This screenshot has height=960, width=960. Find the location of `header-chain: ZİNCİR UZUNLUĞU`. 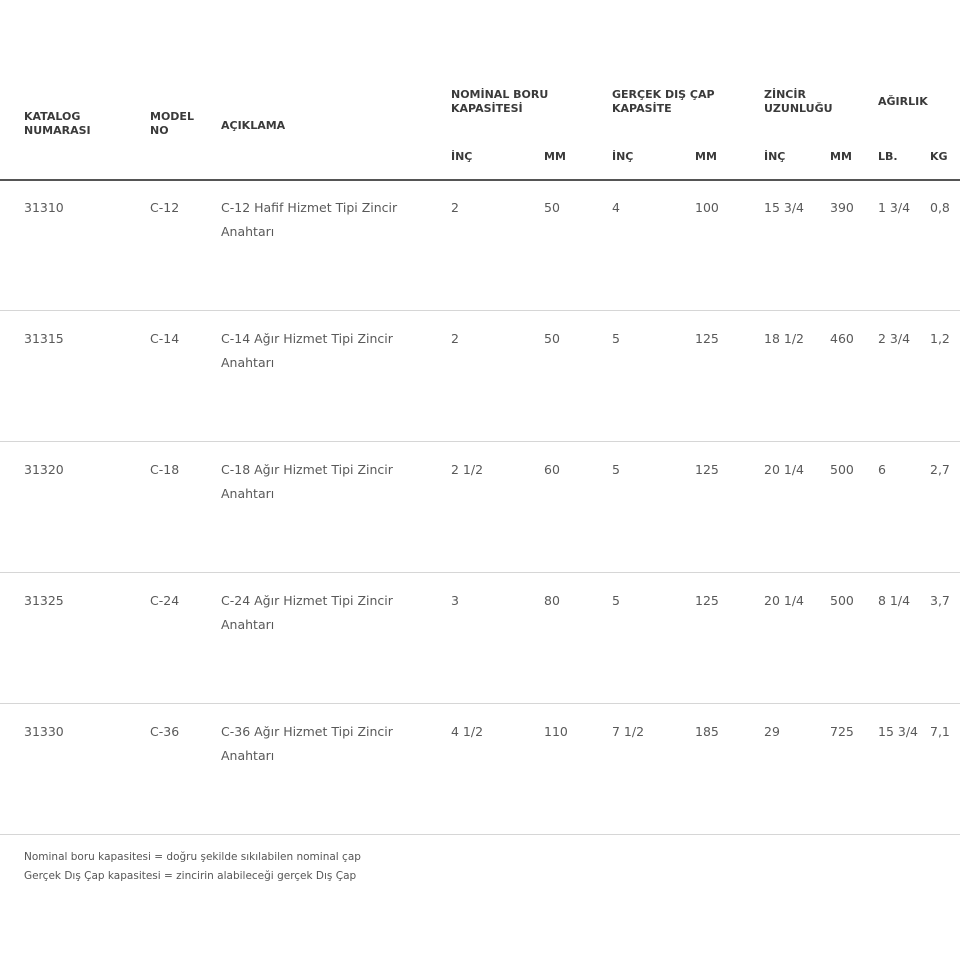

header-chain: ZİNCİR UZUNLUĞU is located at coordinates (798, 101).